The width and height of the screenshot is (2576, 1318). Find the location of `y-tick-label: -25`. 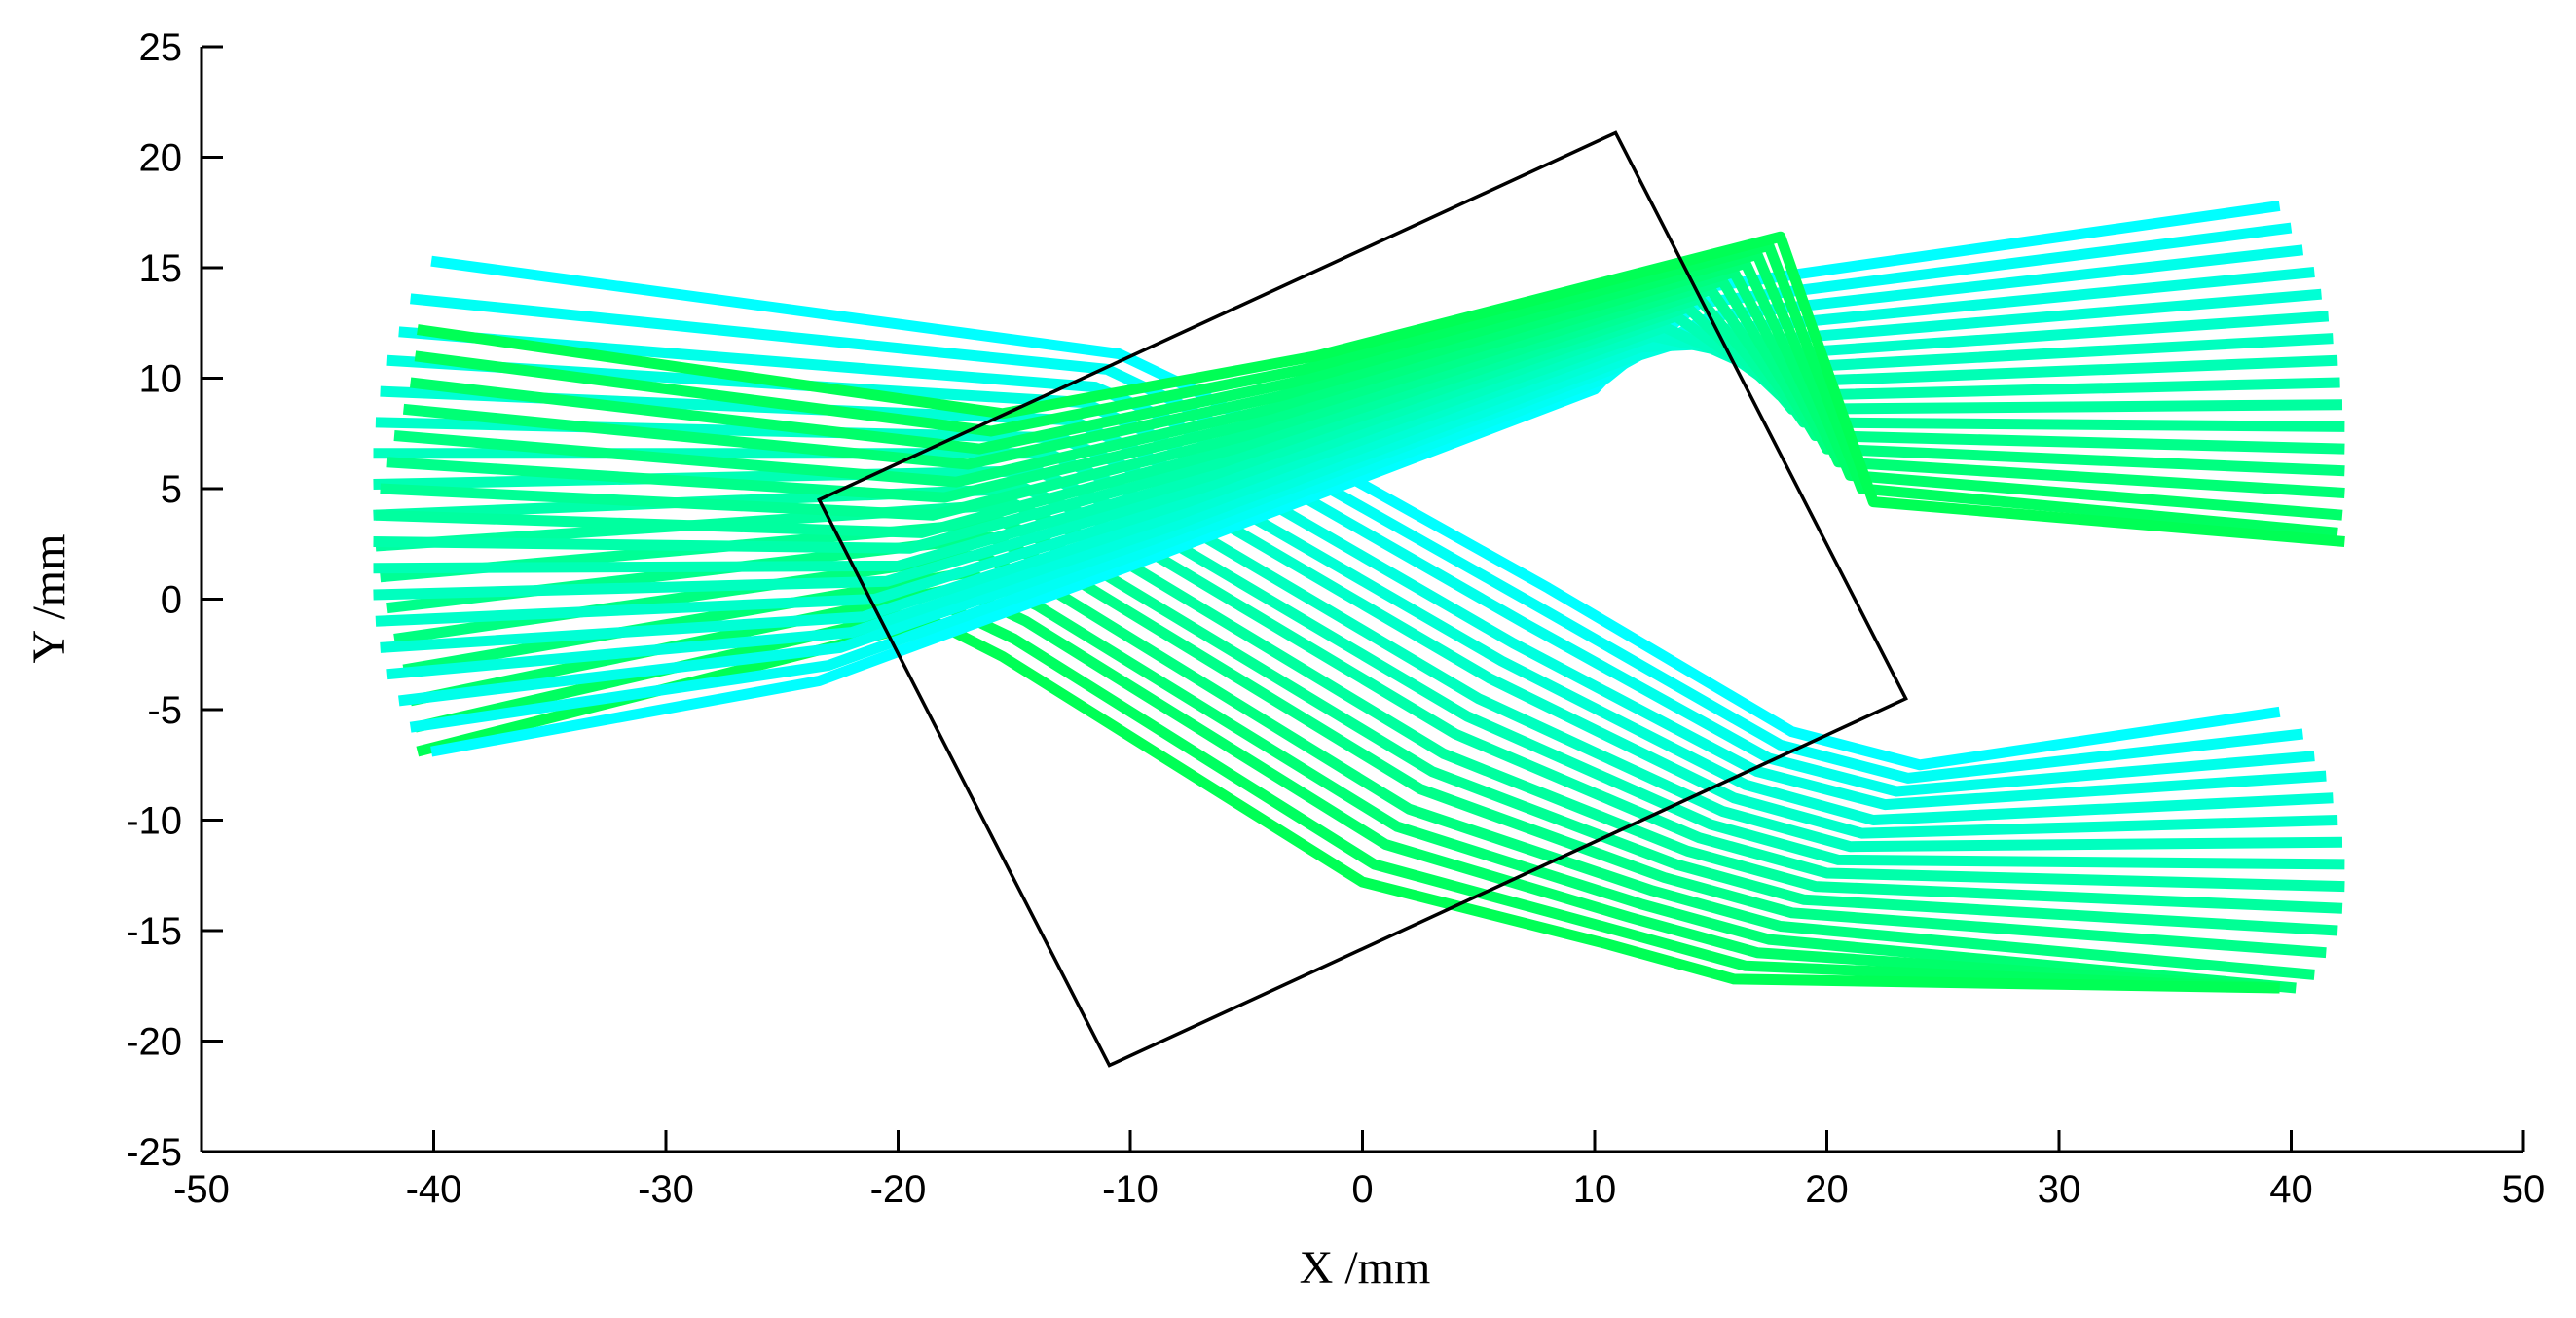

y-tick-label: -25 is located at coordinates (154, 1152).